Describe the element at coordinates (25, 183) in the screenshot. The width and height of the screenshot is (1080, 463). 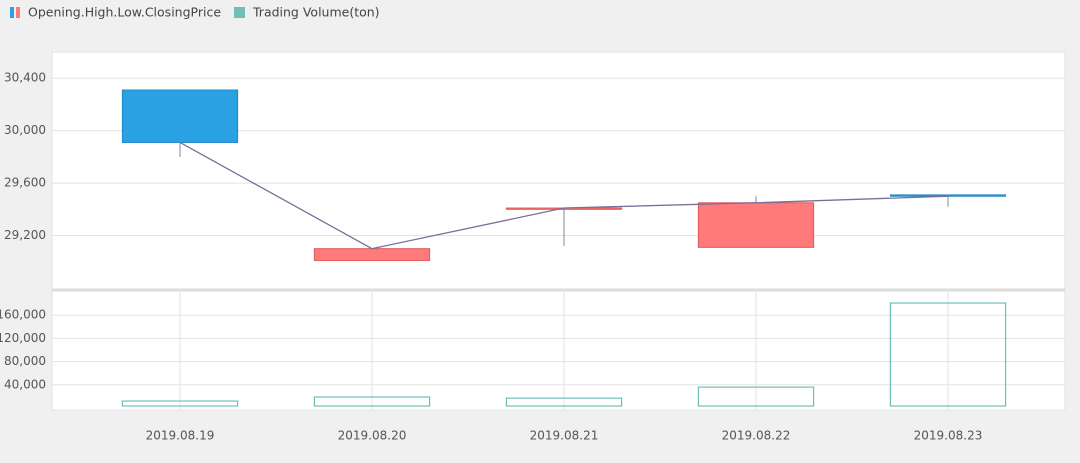
I see `y-tick-label: 29,600` at that location.